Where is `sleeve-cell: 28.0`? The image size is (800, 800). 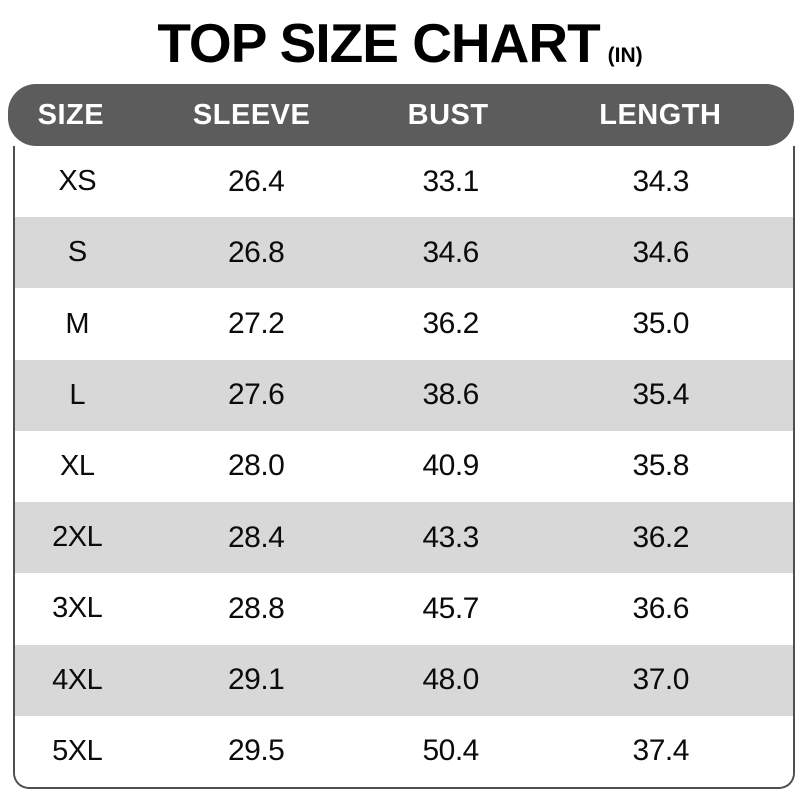 sleeve-cell: 28.0 is located at coordinates (256, 466).